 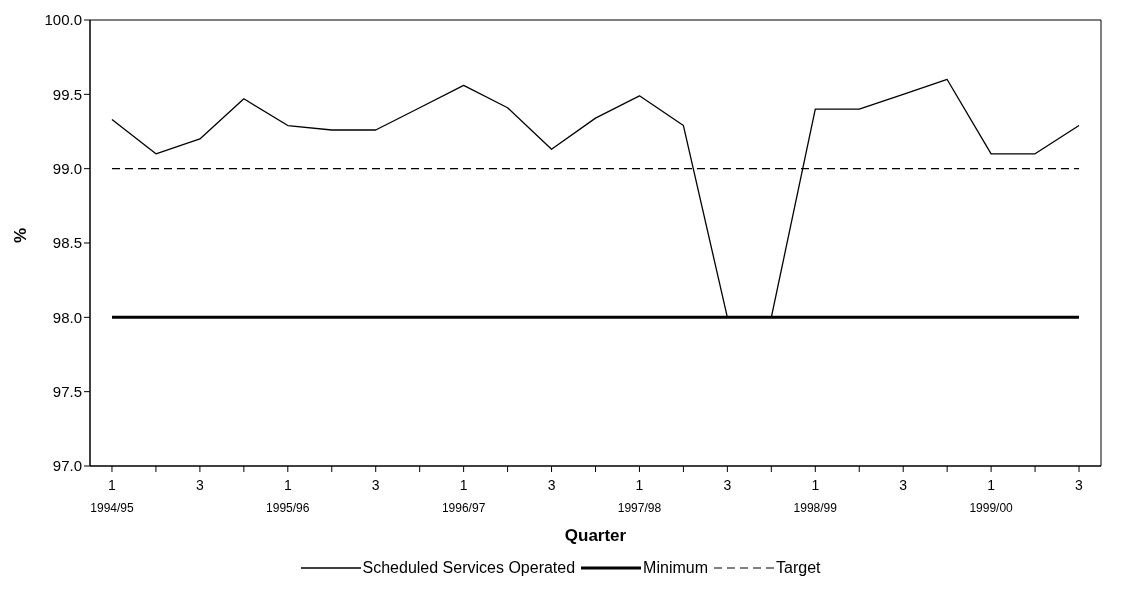 What do you see at coordinates (991, 496) in the screenshot?
I see `x-tick-label: 1 1999/00` at bounding box center [991, 496].